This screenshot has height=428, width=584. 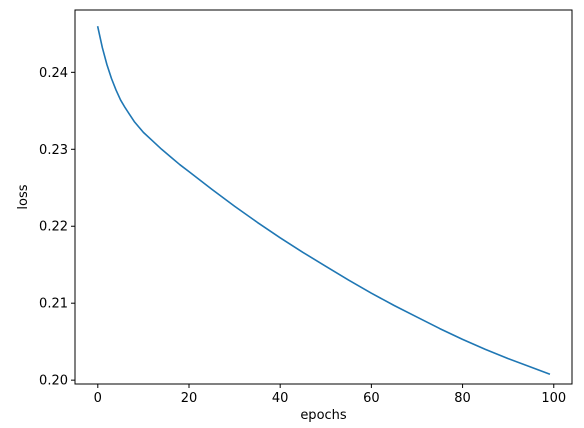 I want to click on x-tick-label: 40, so click(x=280, y=398).